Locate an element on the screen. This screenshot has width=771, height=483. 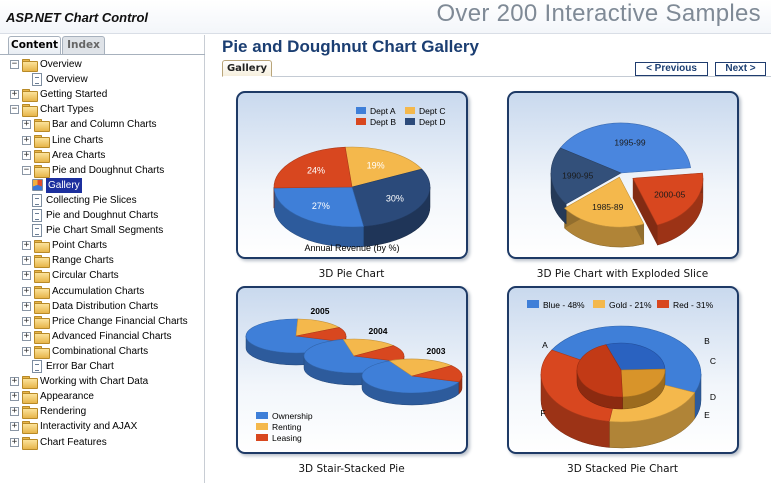
tree-label: Rendering is located at coordinates (63, 412).